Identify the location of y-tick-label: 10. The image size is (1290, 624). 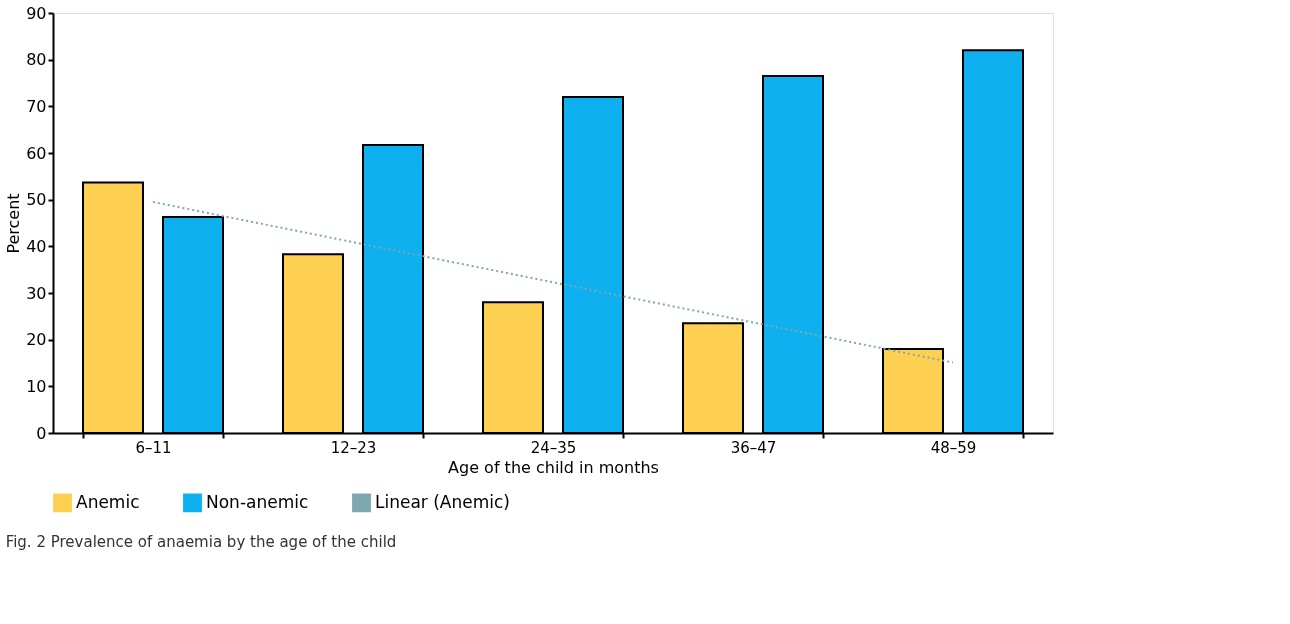
(36, 386).